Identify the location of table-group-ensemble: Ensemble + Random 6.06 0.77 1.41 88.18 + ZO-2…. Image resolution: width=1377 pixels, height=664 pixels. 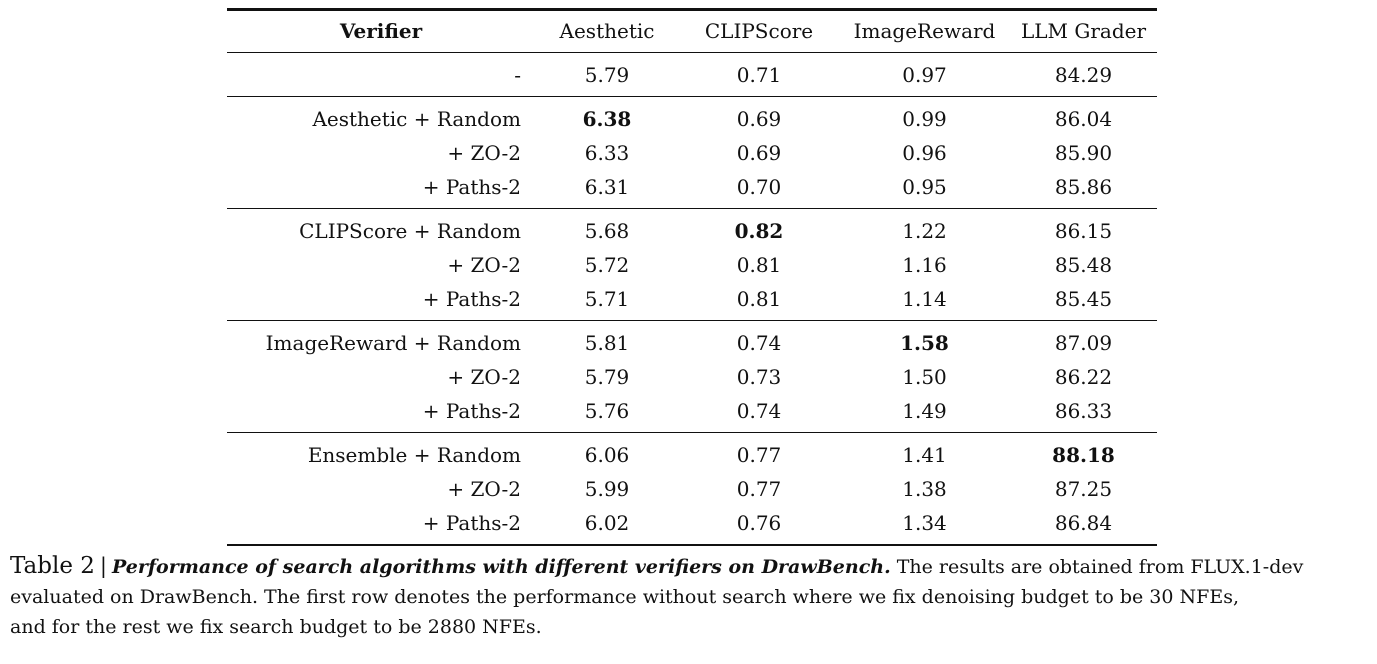
(692, 489).